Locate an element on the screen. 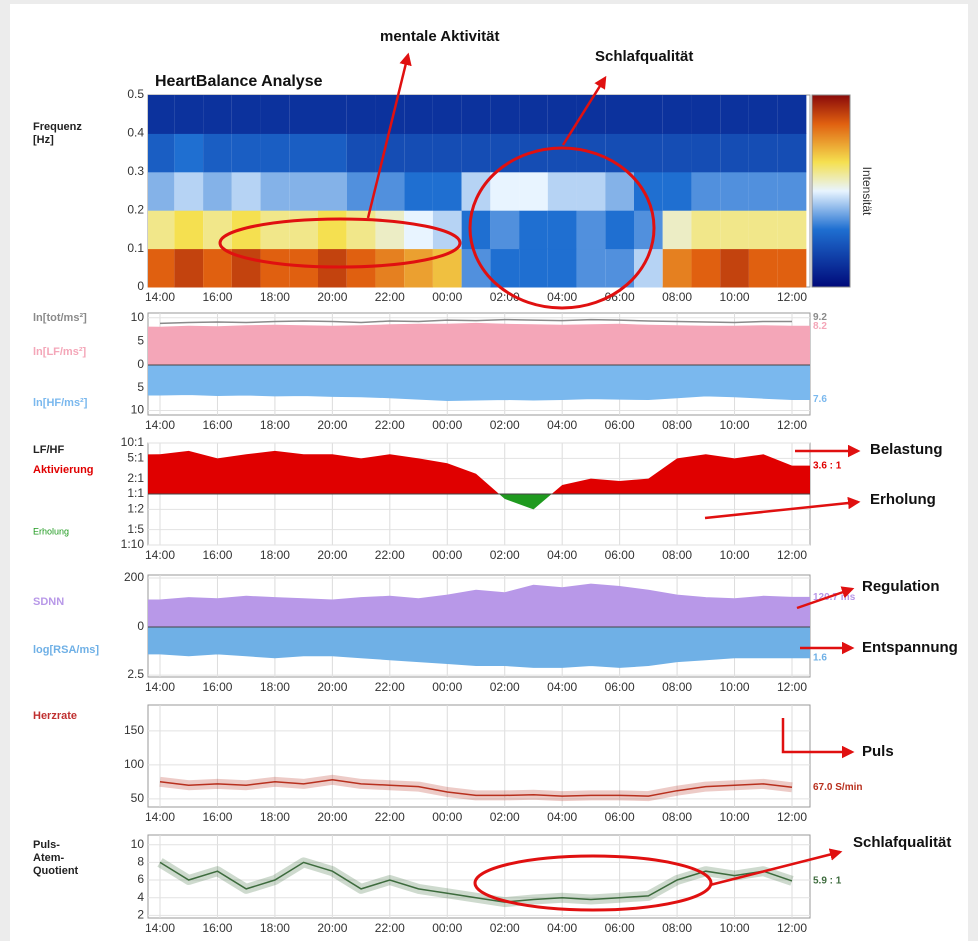 This screenshot has height=941, width=978. x-tick-label: 14:00 is located at coordinates (160, 425).